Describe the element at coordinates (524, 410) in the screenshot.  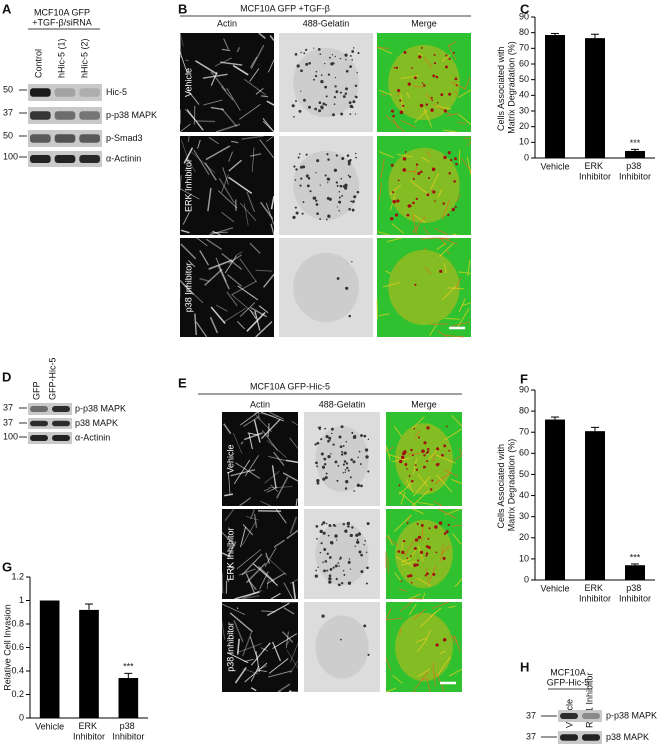
I see `y-tick-label: 80` at that location.